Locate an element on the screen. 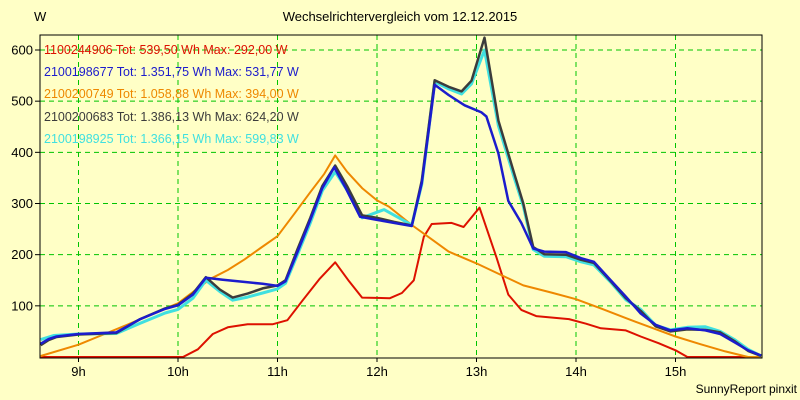  y-tick-label: 500 is located at coordinates (22, 101).